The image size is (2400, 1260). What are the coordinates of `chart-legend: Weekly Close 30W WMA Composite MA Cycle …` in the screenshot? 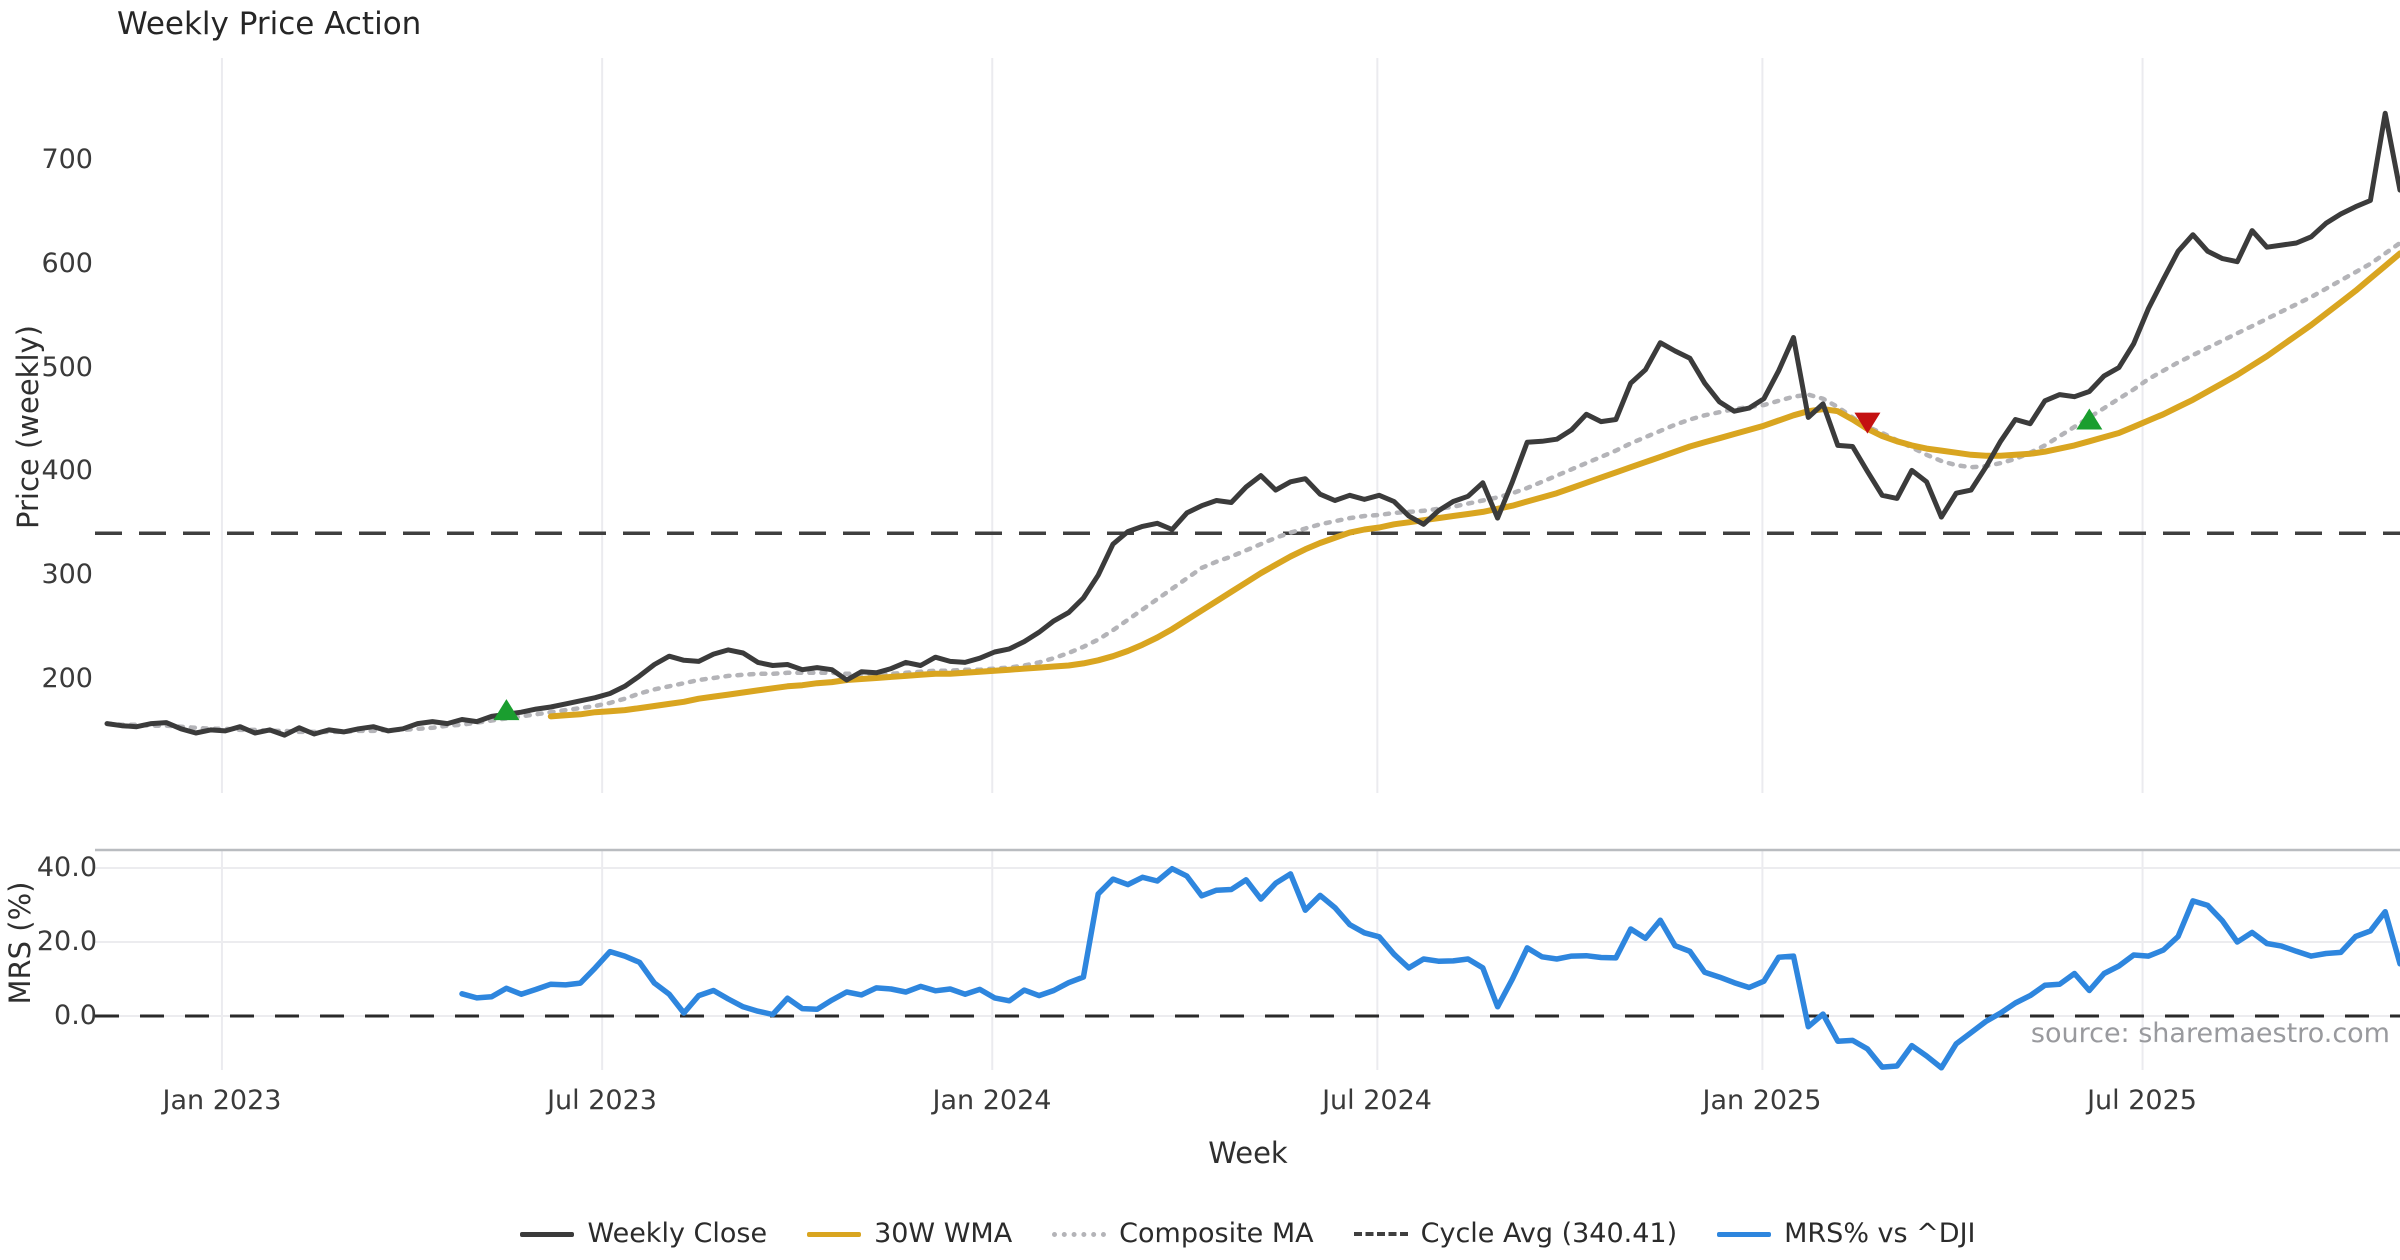 It's located at (1200, 1234).